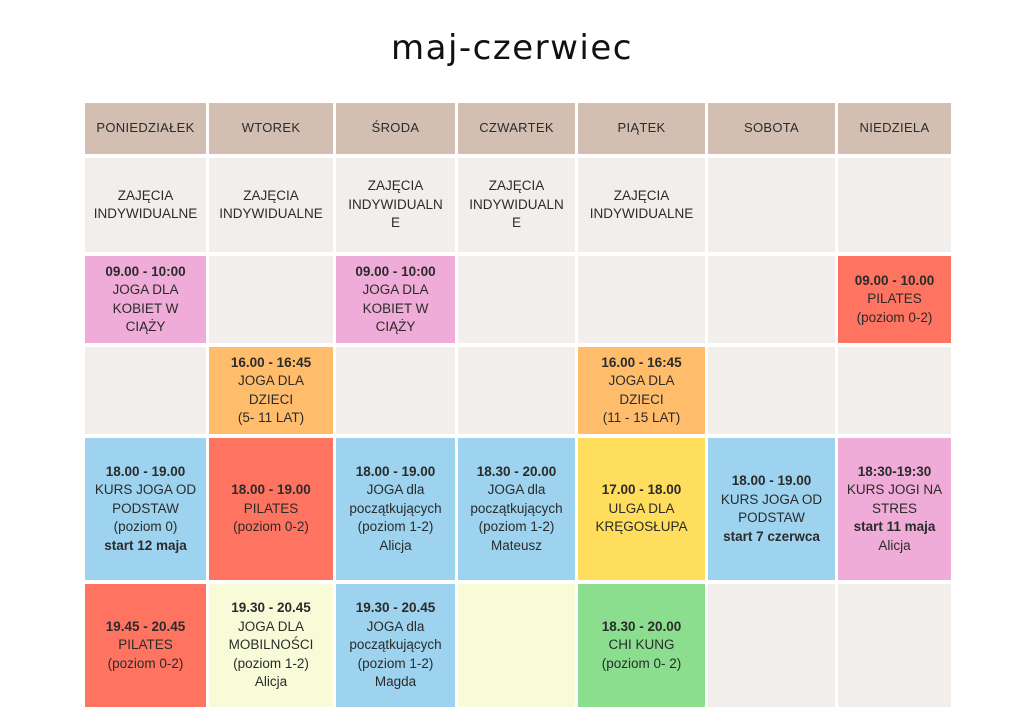  Describe the element at coordinates (516, 128) in the screenshot. I see `day-header-thursday: CZWARTEK` at that location.